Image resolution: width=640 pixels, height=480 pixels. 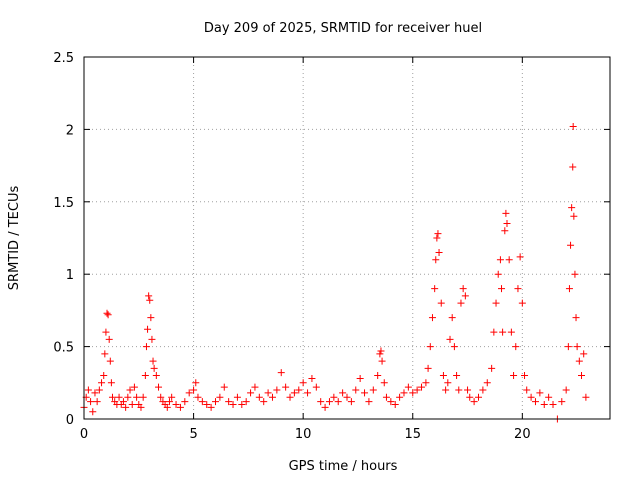 What do you see at coordinates (343, 466) in the screenshot?
I see `x-axis-label: GPS time / hours` at bounding box center [343, 466].